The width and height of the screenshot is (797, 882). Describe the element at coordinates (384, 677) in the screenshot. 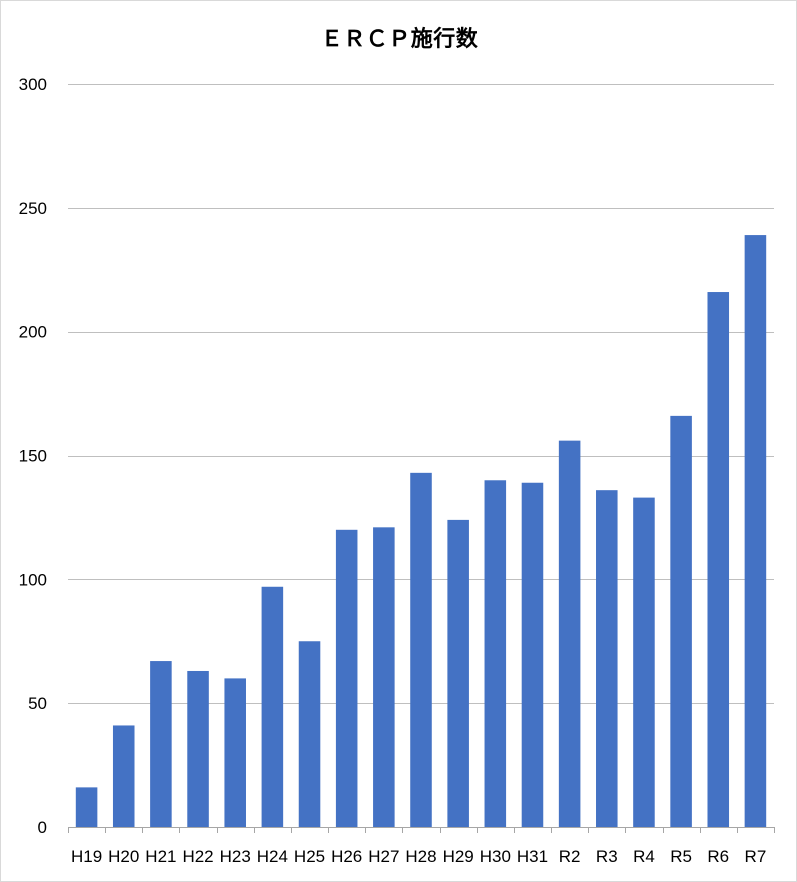

I see `bar-H27` at that location.